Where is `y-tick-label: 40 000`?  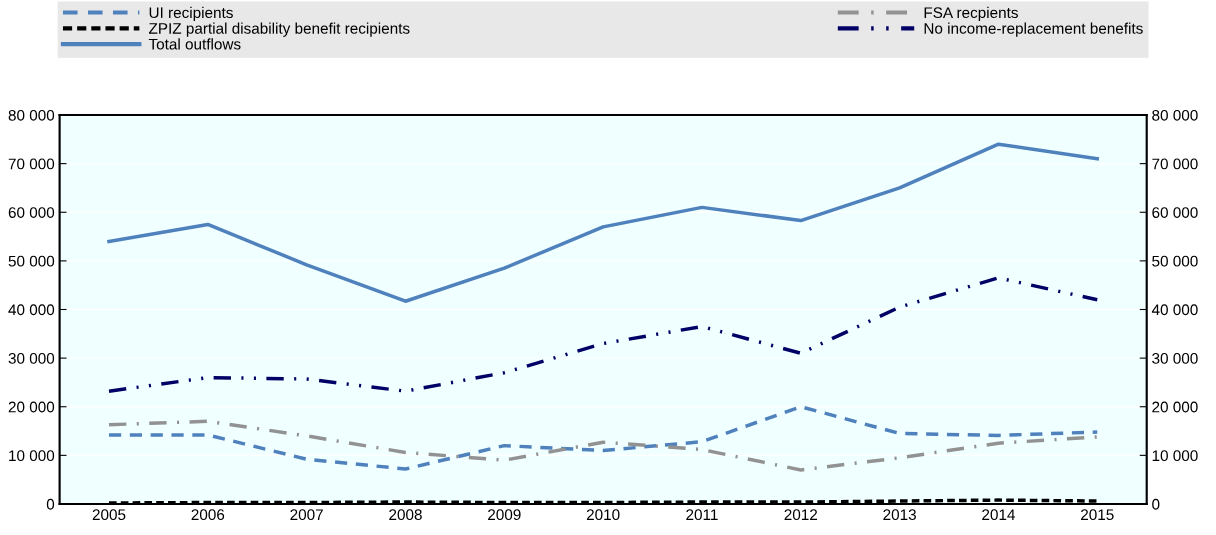 y-tick-label: 40 000 is located at coordinates (31, 310).